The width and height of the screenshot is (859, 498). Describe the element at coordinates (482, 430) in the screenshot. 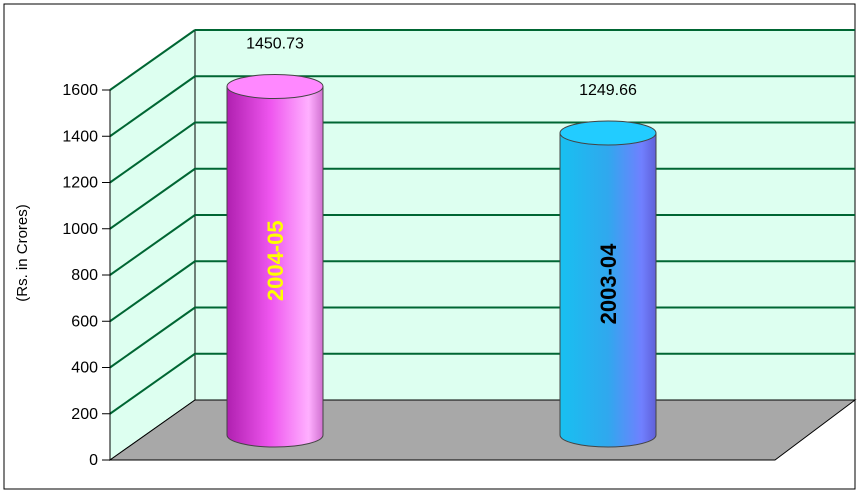

I see `floor` at that location.